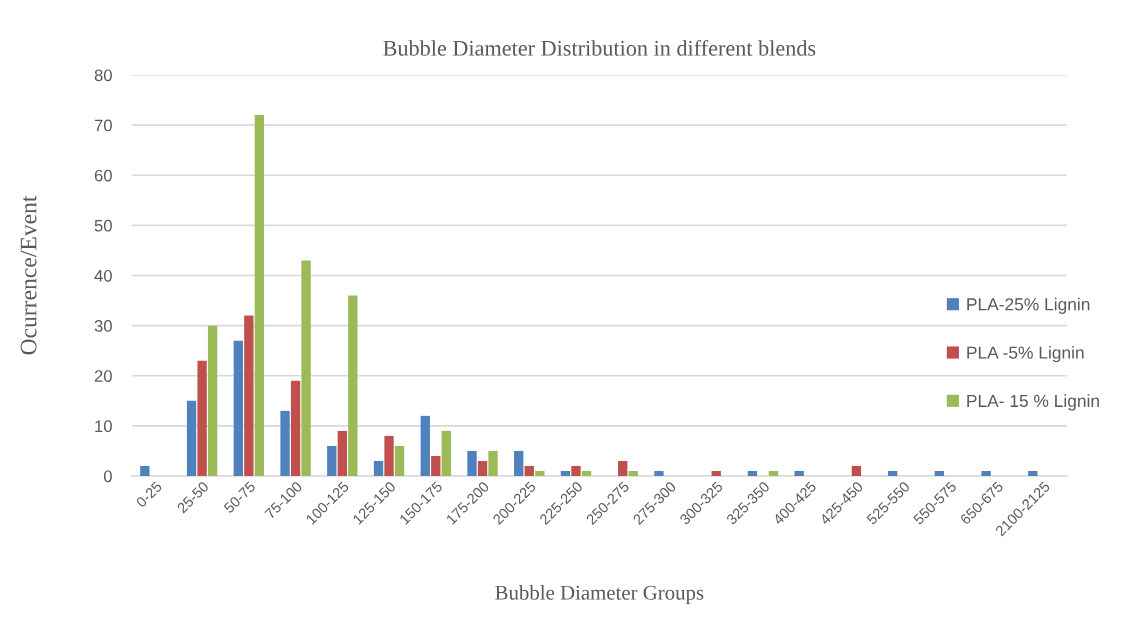  What do you see at coordinates (103, 175) in the screenshot?
I see `y-tick-label: 60` at bounding box center [103, 175].